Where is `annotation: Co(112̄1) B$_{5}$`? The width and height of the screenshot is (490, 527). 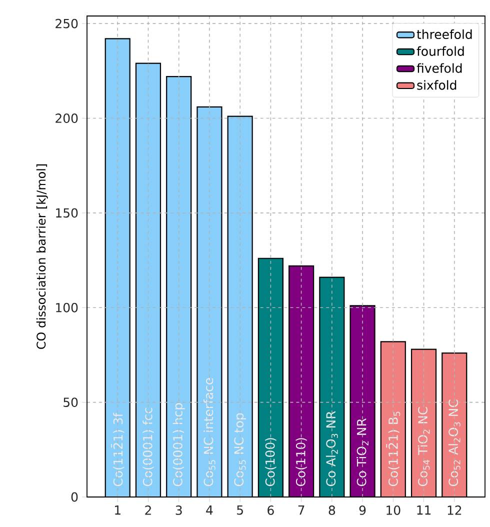 annotation: Co(112̄1) B$_{5}$ is located at coordinates (393, 449).